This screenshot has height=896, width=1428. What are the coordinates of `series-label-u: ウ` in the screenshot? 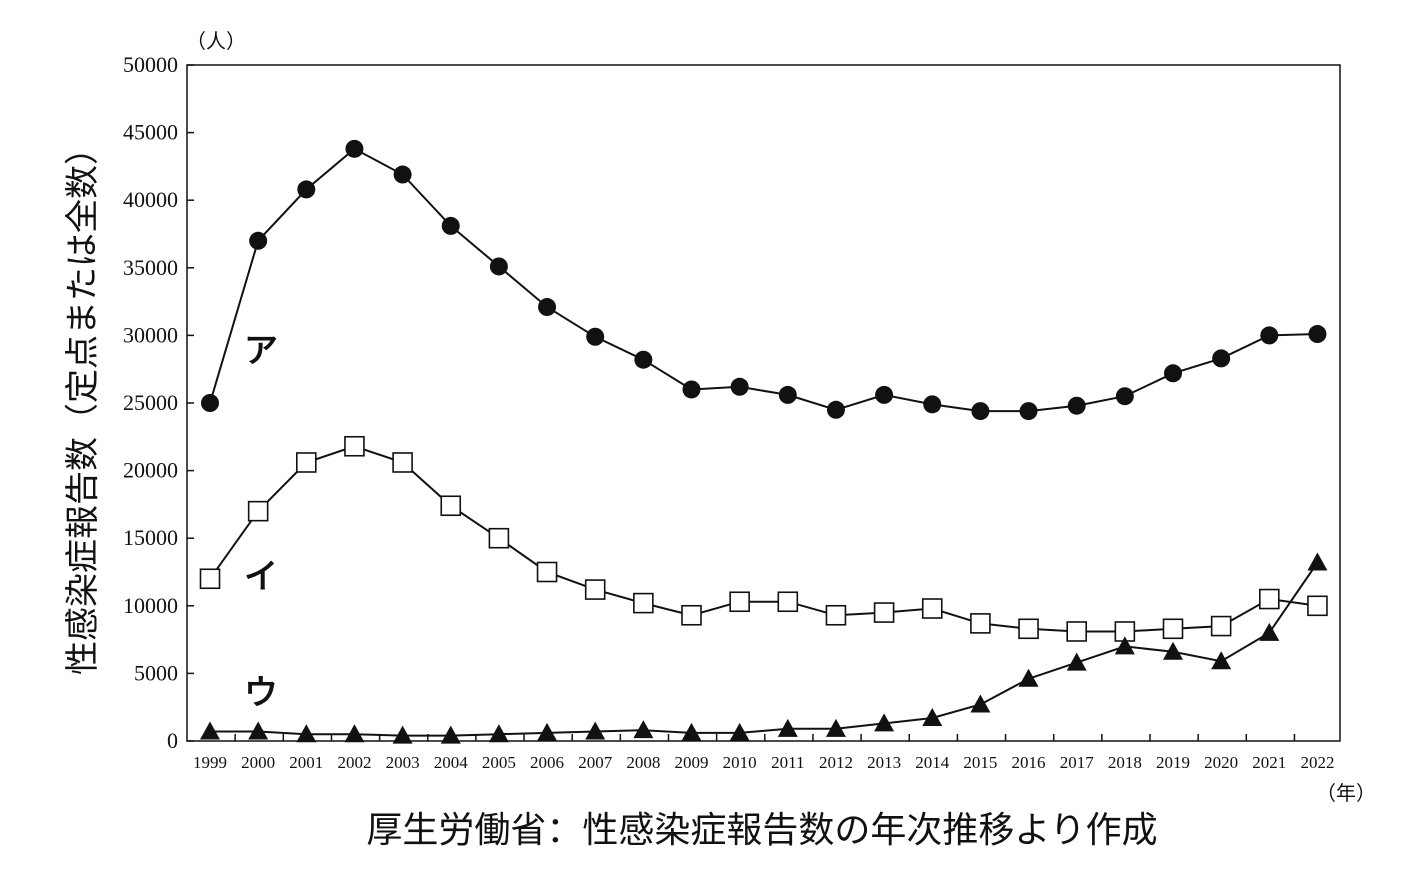 It's located at (261, 693).